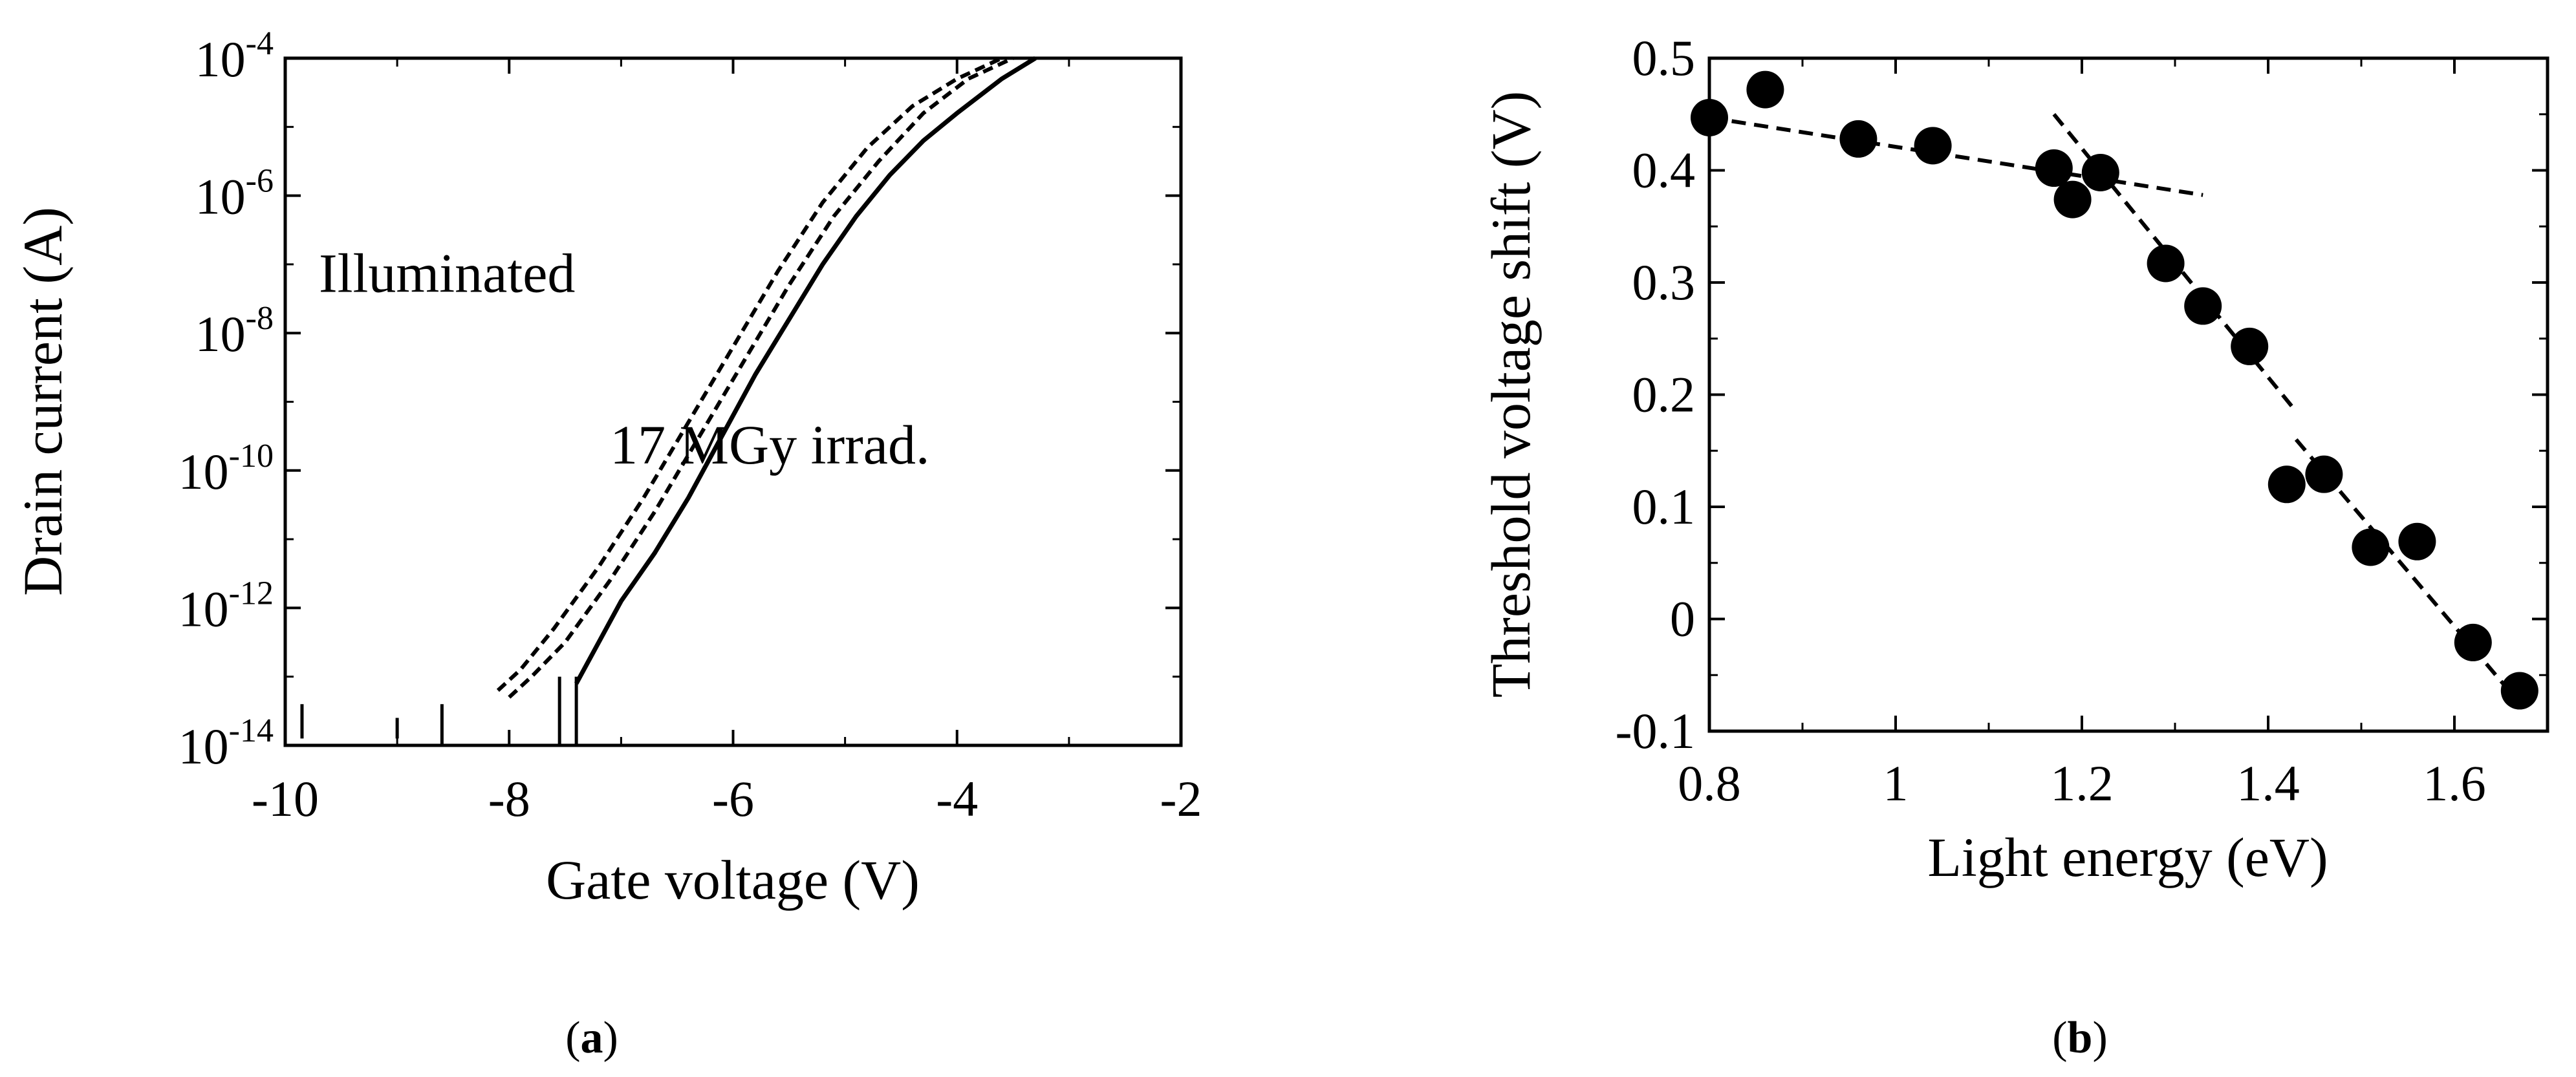 The width and height of the screenshot is (2576, 1077). Describe the element at coordinates (1709, 783) in the screenshot. I see `panel-b-x-tick-label: 0.8` at that location.